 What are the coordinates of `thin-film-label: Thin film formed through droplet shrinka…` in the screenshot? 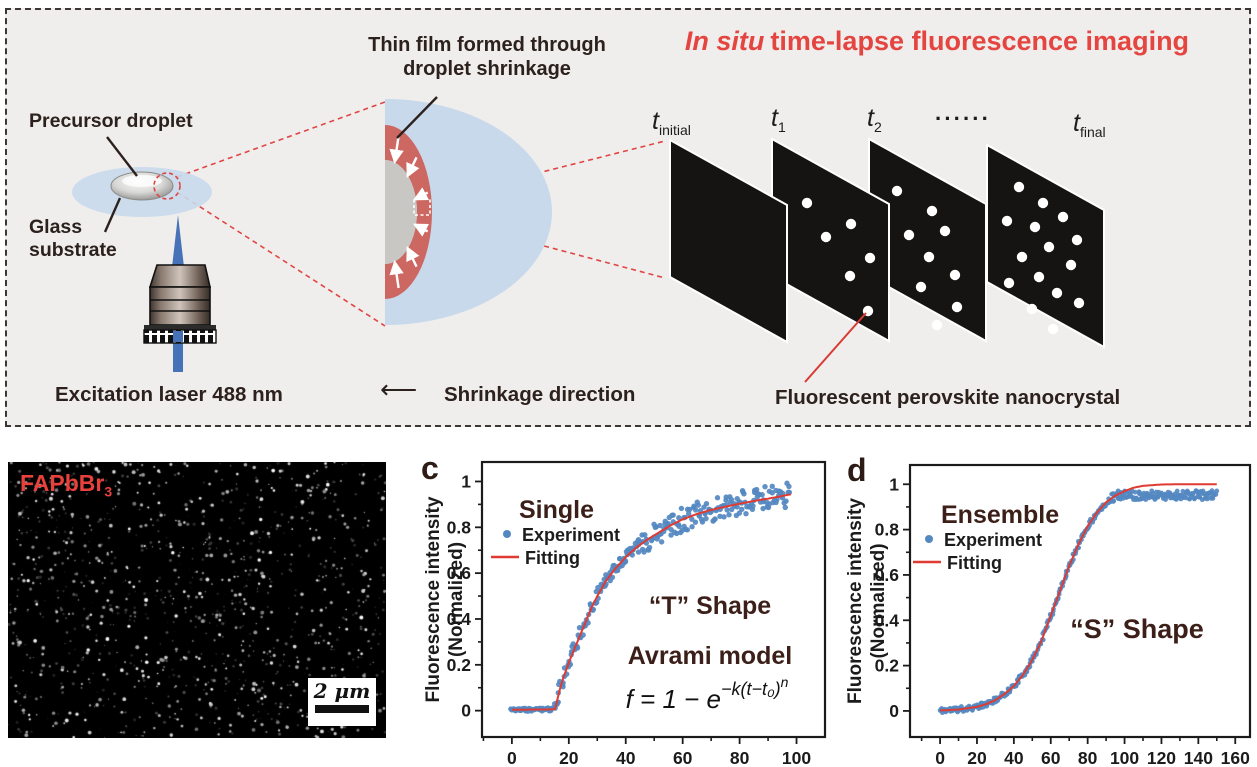 It's located at (487, 57).